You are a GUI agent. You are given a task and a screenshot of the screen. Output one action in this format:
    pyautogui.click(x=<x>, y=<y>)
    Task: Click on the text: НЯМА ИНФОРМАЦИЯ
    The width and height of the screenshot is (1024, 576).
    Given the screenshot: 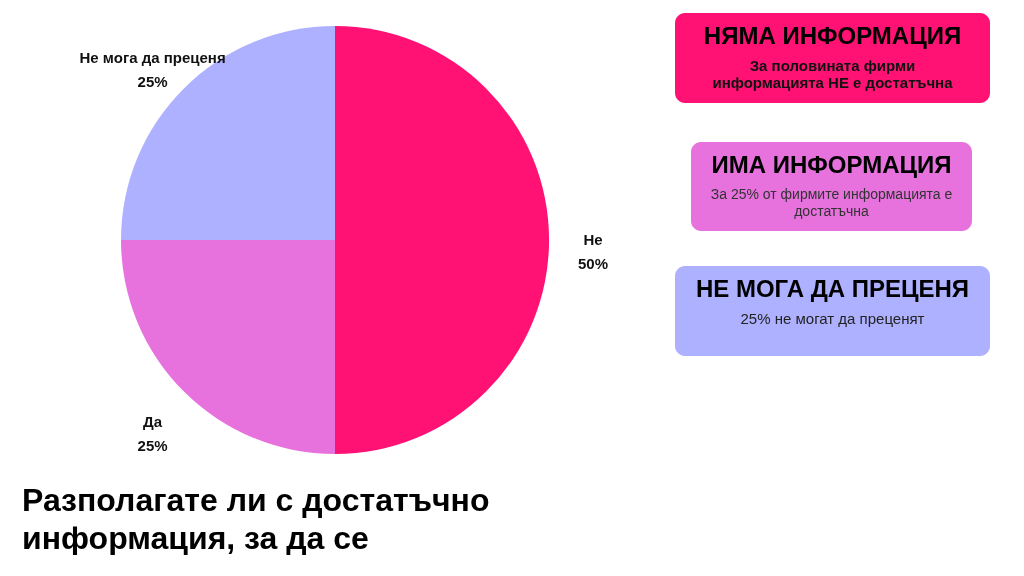 What is the action you would take?
    pyautogui.click(x=832, y=35)
    